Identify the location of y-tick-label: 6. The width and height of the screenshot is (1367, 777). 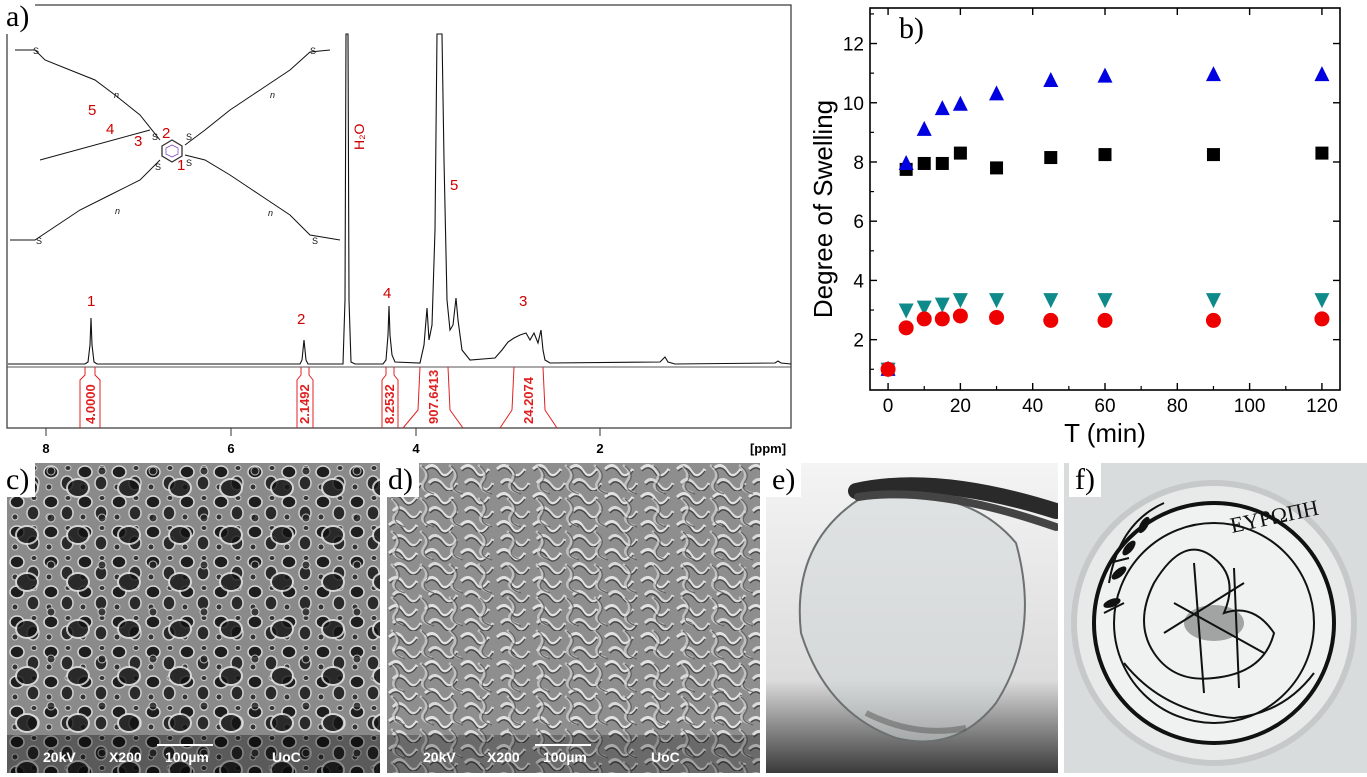
(858, 222).